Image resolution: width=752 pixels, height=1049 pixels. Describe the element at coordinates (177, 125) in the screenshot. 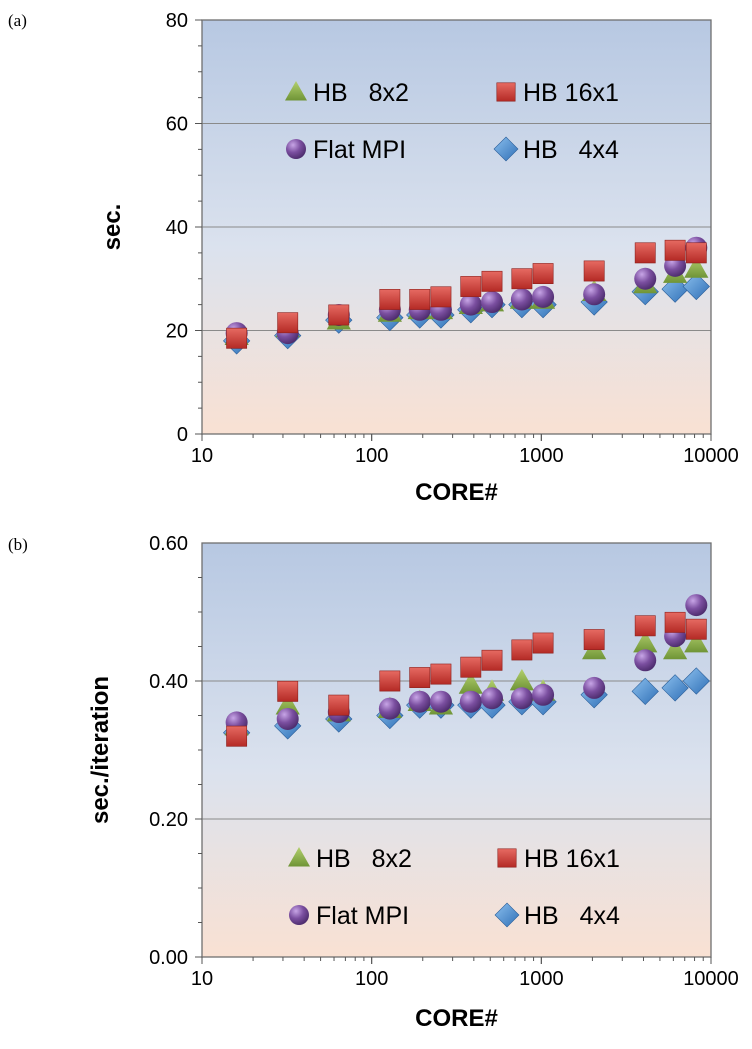

I see `y-tick-label: 60` at that location.